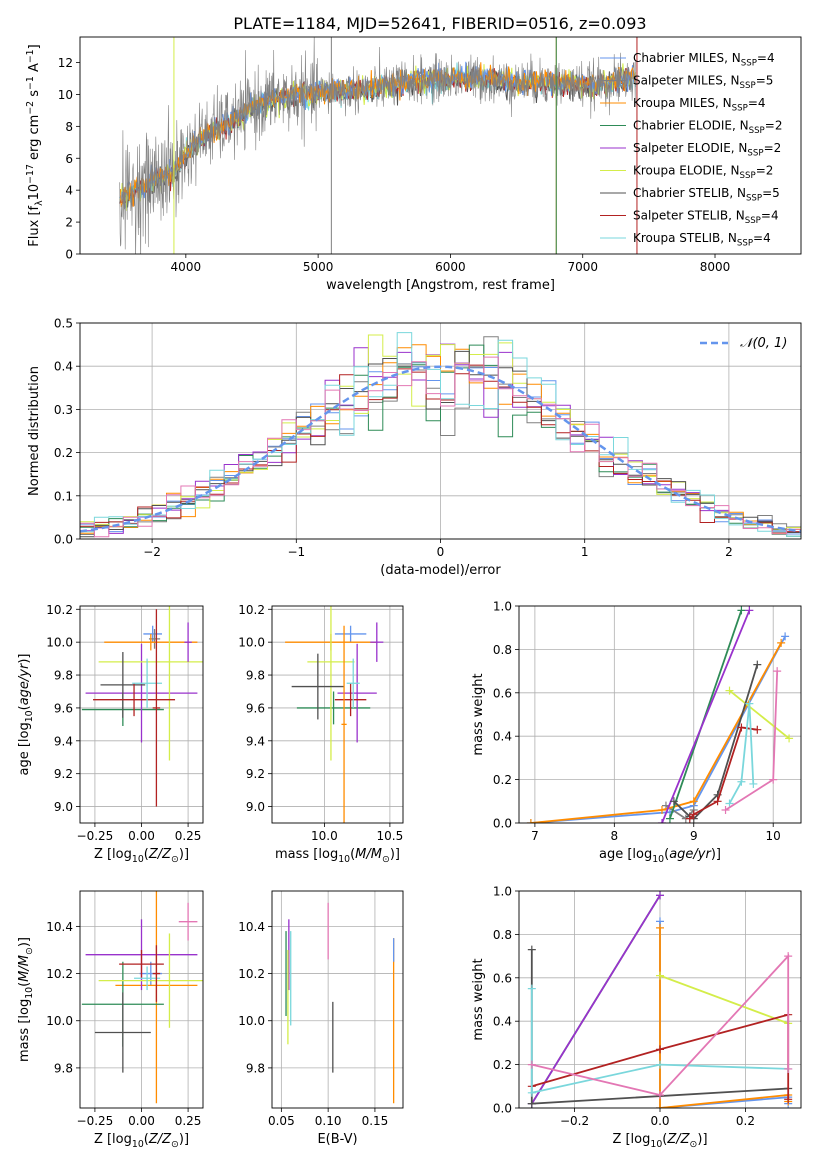 The width and height of the screenshot is (819, 1170). What do you see at coordinates (63, 1068) in the screenshot?
I see `y-tick-label: 9.8` at bounding box center [63, 1068].